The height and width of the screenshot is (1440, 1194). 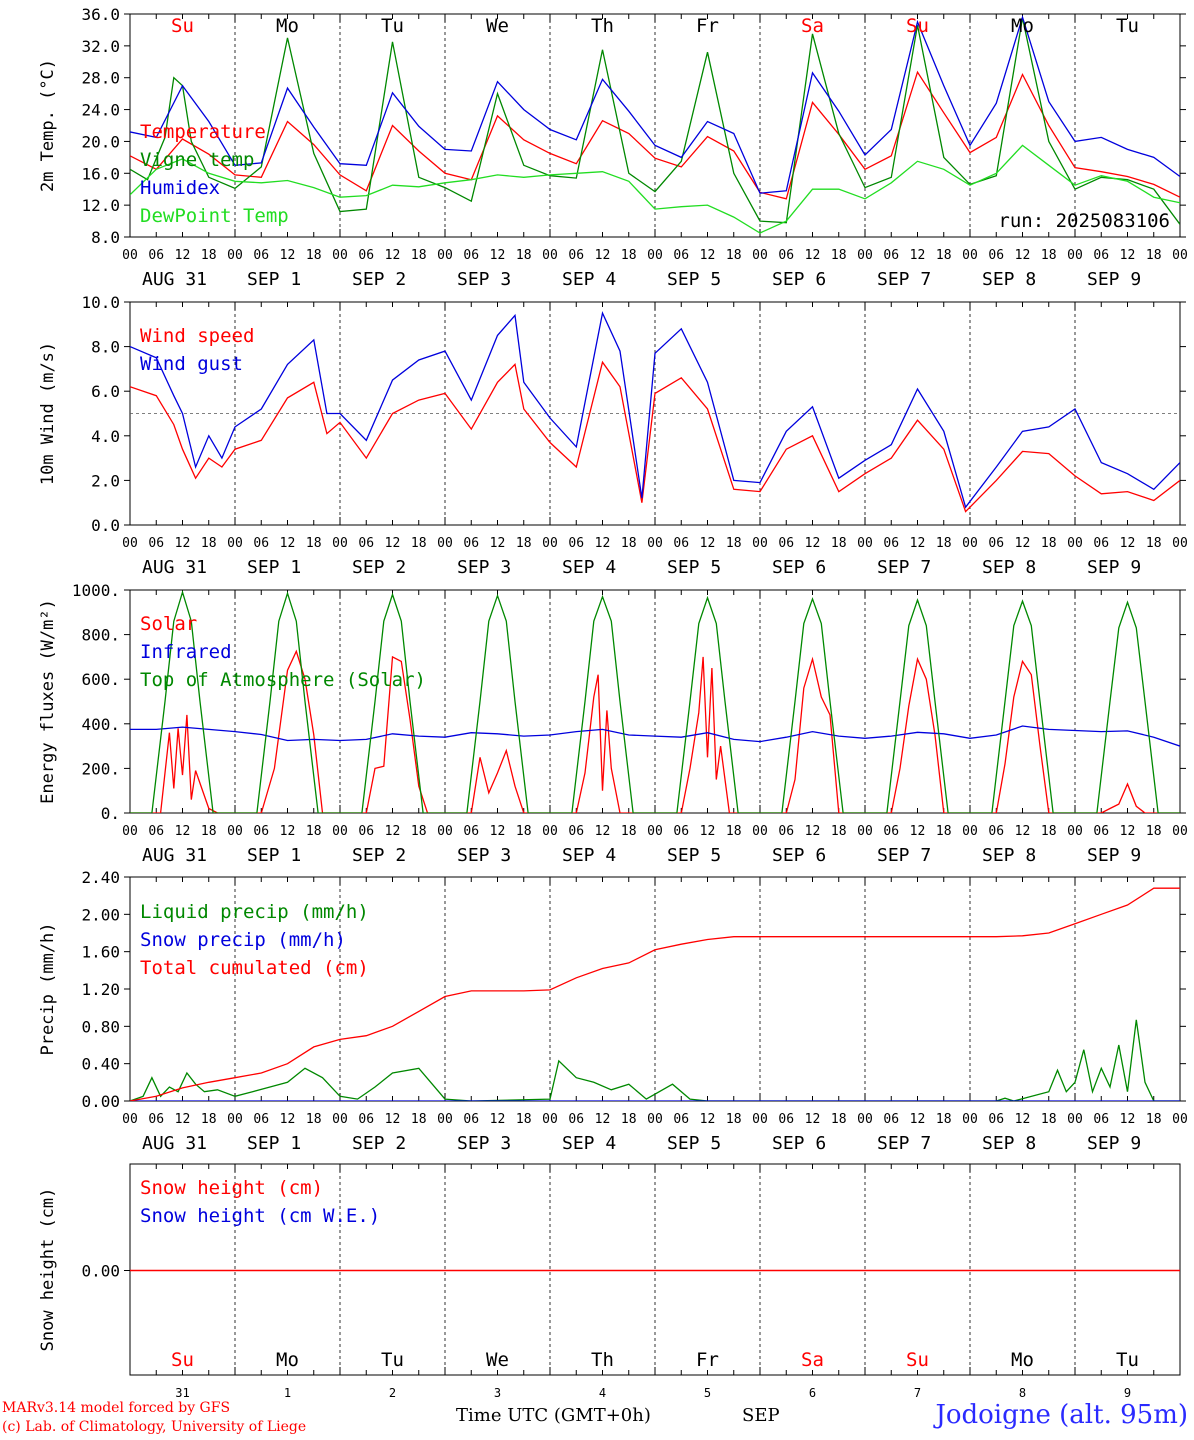 What do you see at coordinates (602, 1393) in the screenshot?
I see `day-number-label: 4` at bounding box center [602, 1393].